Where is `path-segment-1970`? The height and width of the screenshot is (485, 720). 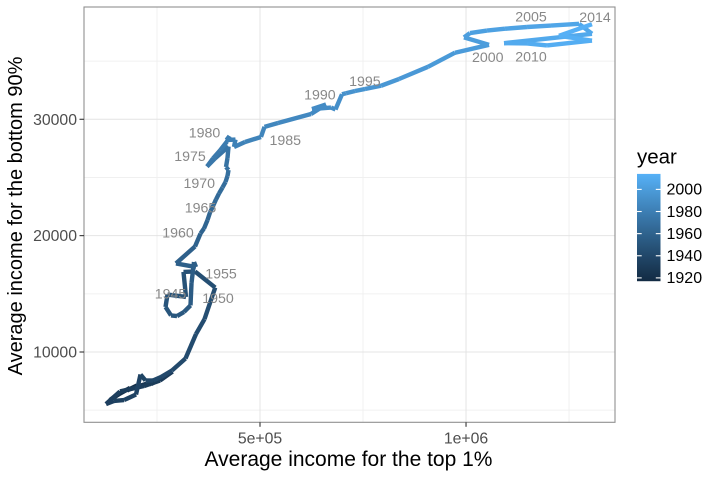
path-segment-1970 is located at coordinates (227, 168).